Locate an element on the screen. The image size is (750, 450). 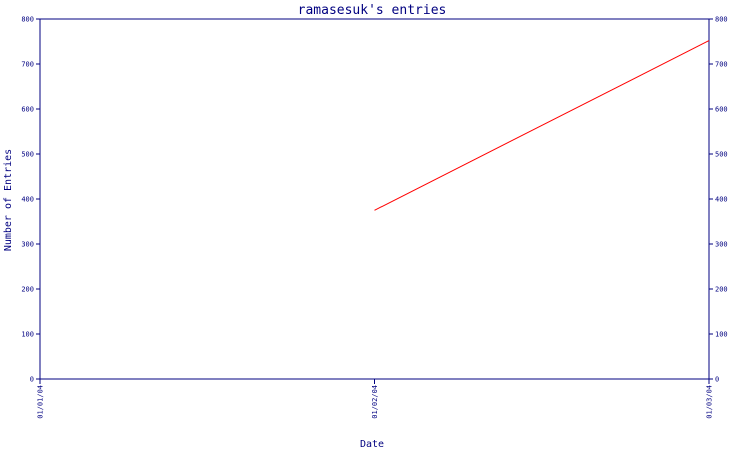
y-tick-left-label: 200 is located at coordinates (27, 290).